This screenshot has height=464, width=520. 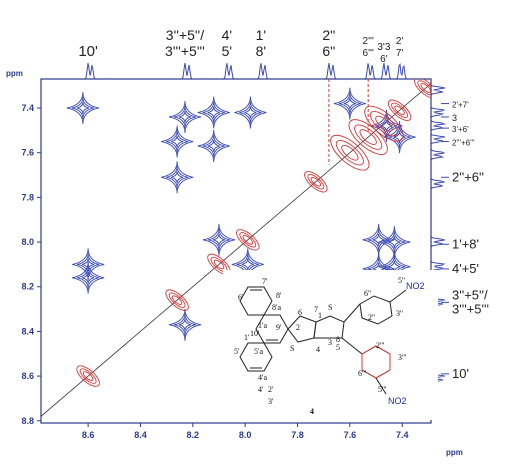 What do you see at coordinates (258, 351) in the screenshot?
I see `structure-label: 5'a` at bounding box center [258, 351].